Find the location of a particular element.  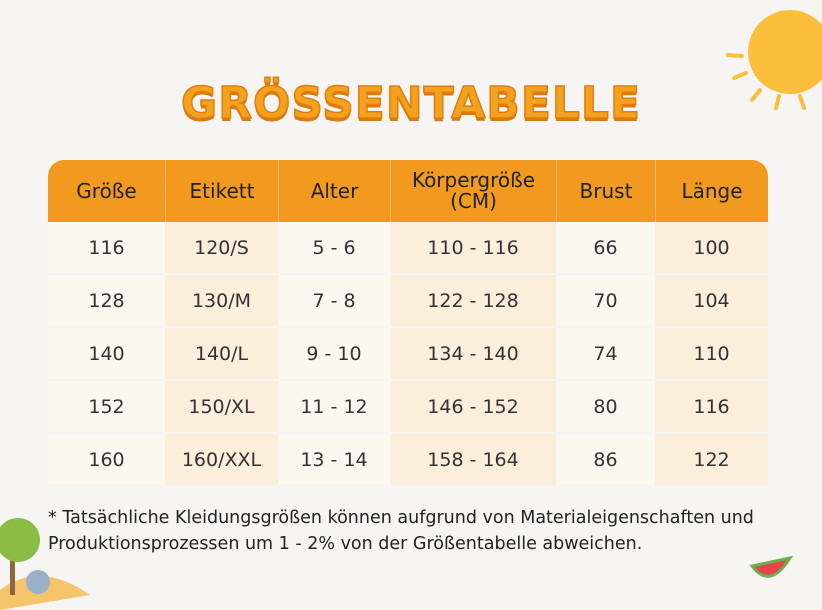

table-cell: 150/XL is located at coordinates (221, 407).